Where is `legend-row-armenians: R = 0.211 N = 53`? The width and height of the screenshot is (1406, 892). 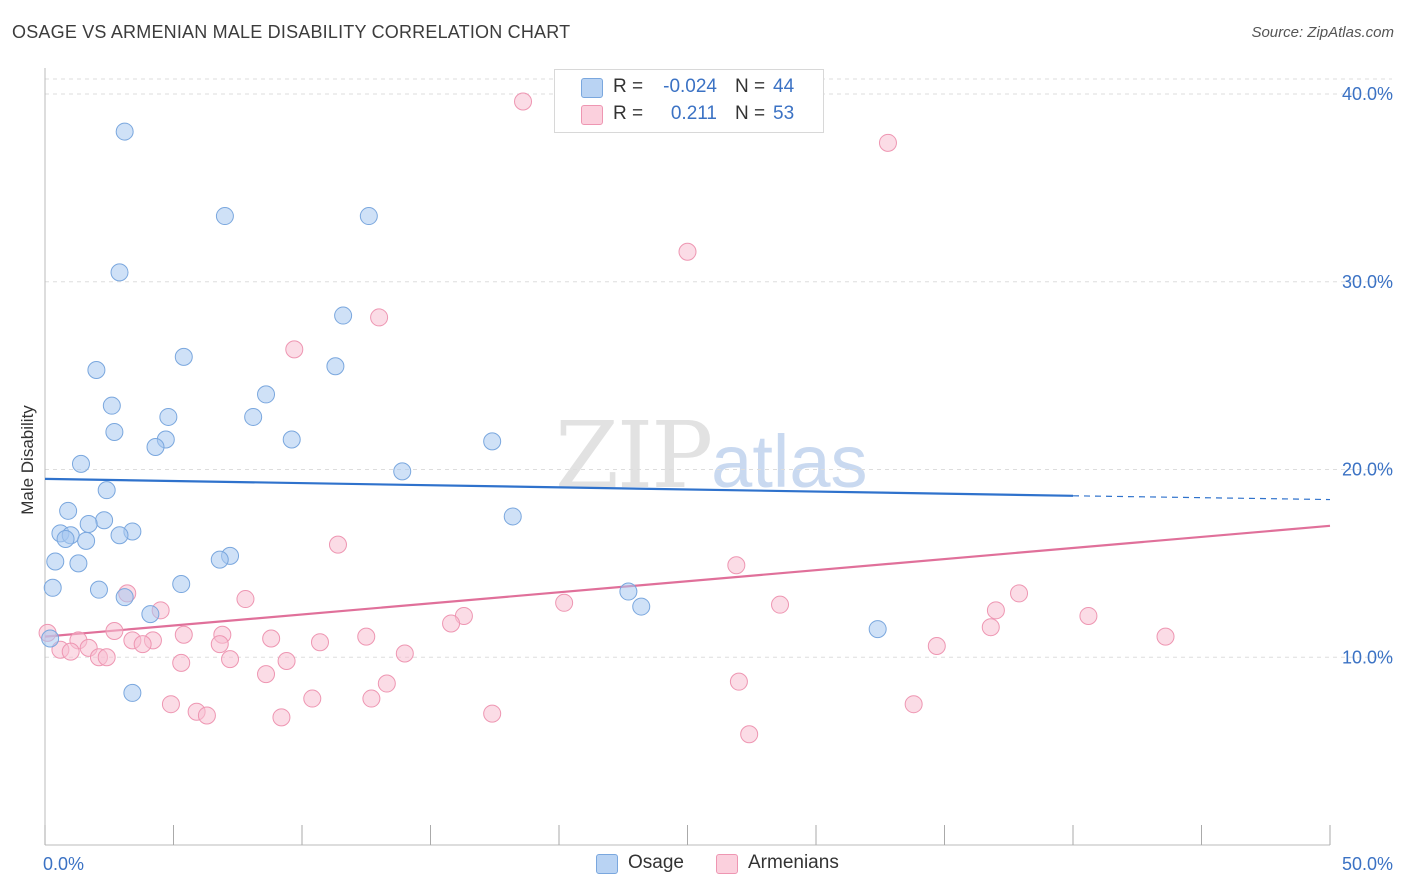
legend-row-armenians: R = 0.211 N = 53 is located at coordinates (689, 115).